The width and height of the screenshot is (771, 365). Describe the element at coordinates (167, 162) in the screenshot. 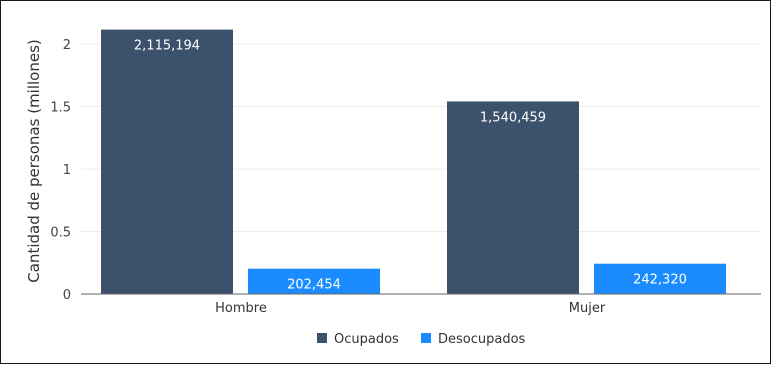

I see `bar-ocupados-hombre` at that location.